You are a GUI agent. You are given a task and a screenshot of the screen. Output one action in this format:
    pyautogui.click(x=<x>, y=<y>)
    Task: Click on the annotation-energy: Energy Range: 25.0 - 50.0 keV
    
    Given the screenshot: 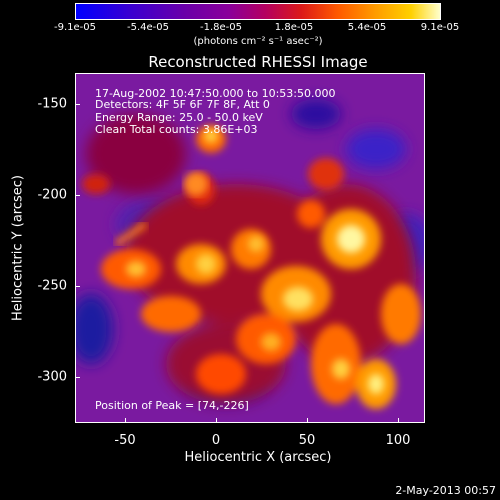 What is the action you would take?
    pyautogui.click(x=179, y=117)
    